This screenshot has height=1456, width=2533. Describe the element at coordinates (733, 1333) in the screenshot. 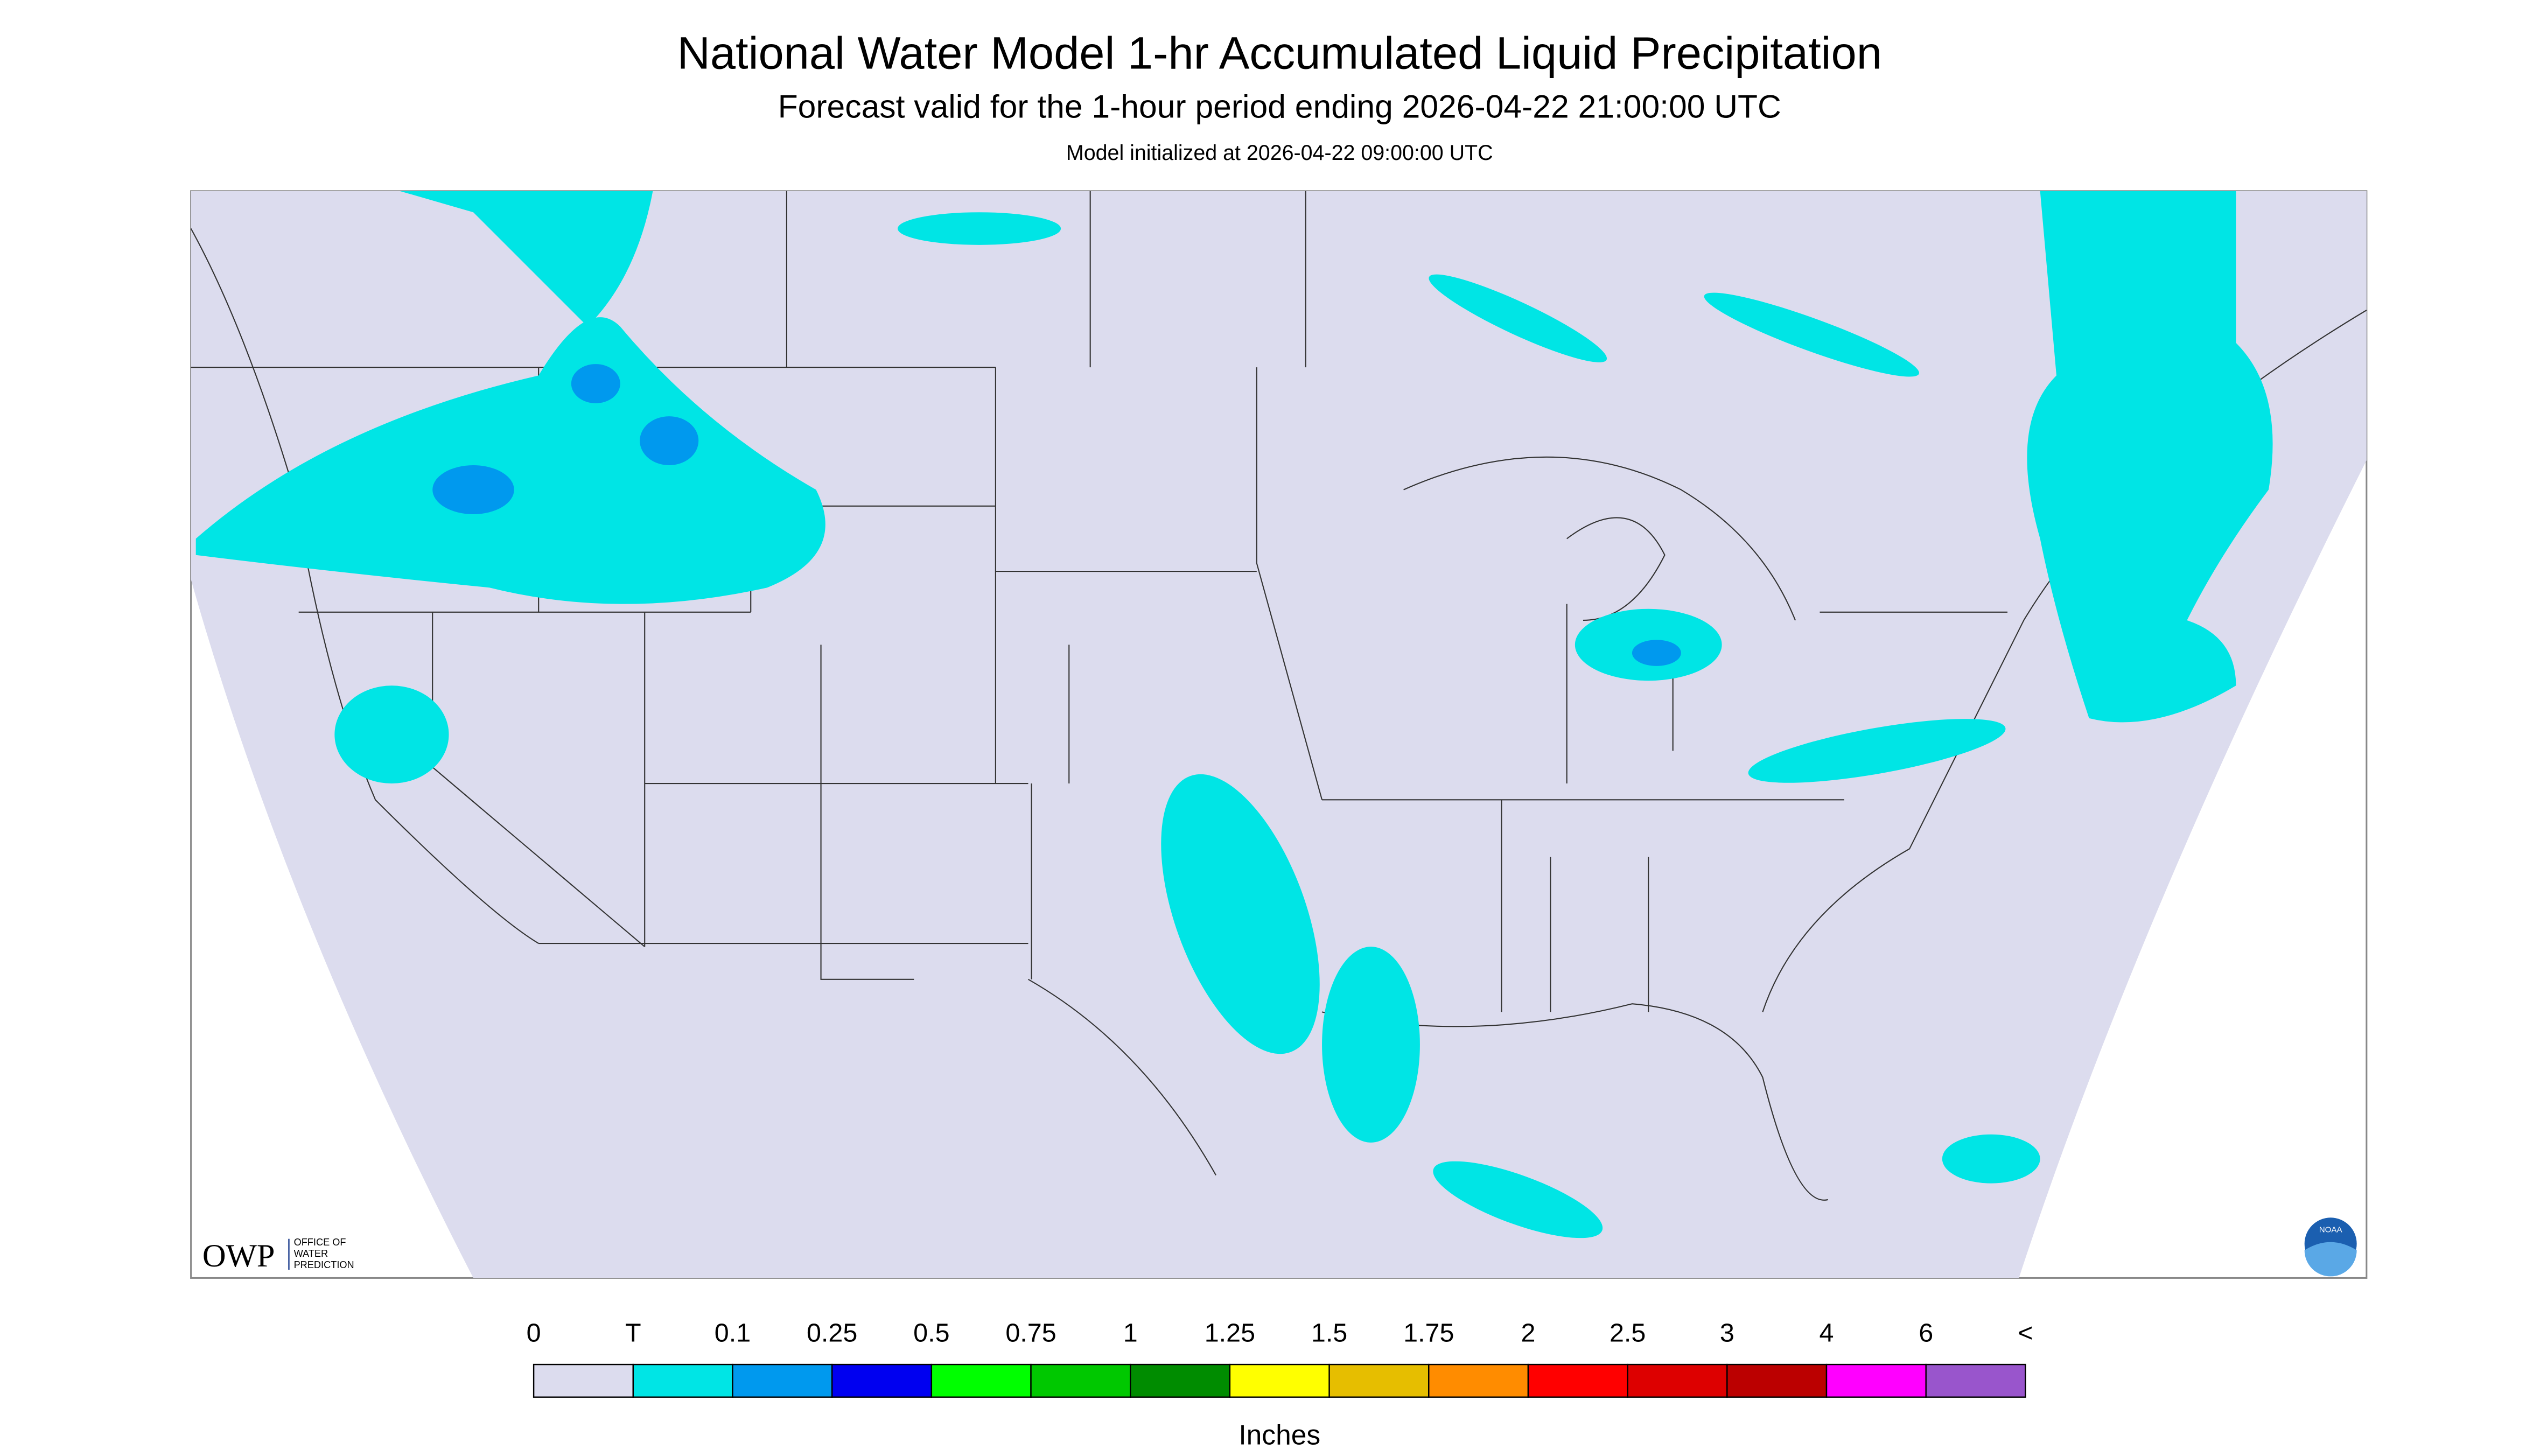

I see `legend-label: 0.1` at that location.